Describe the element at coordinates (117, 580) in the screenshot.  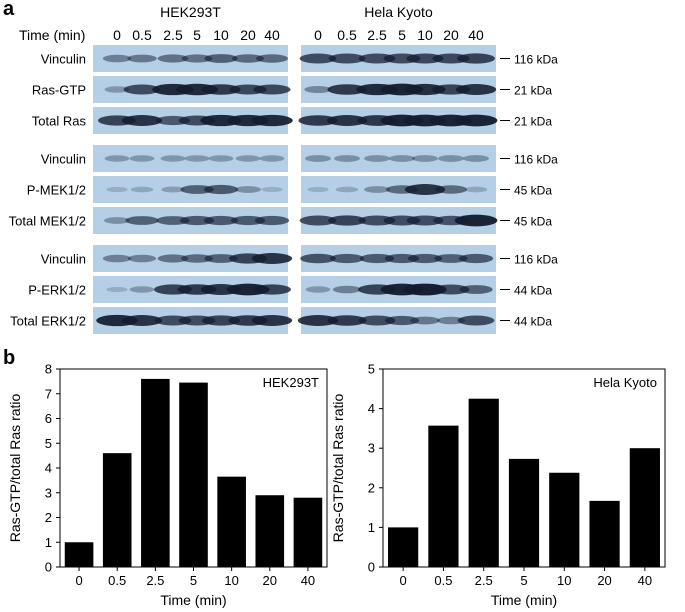
I see `x-tick-label: 0.5` at that location.